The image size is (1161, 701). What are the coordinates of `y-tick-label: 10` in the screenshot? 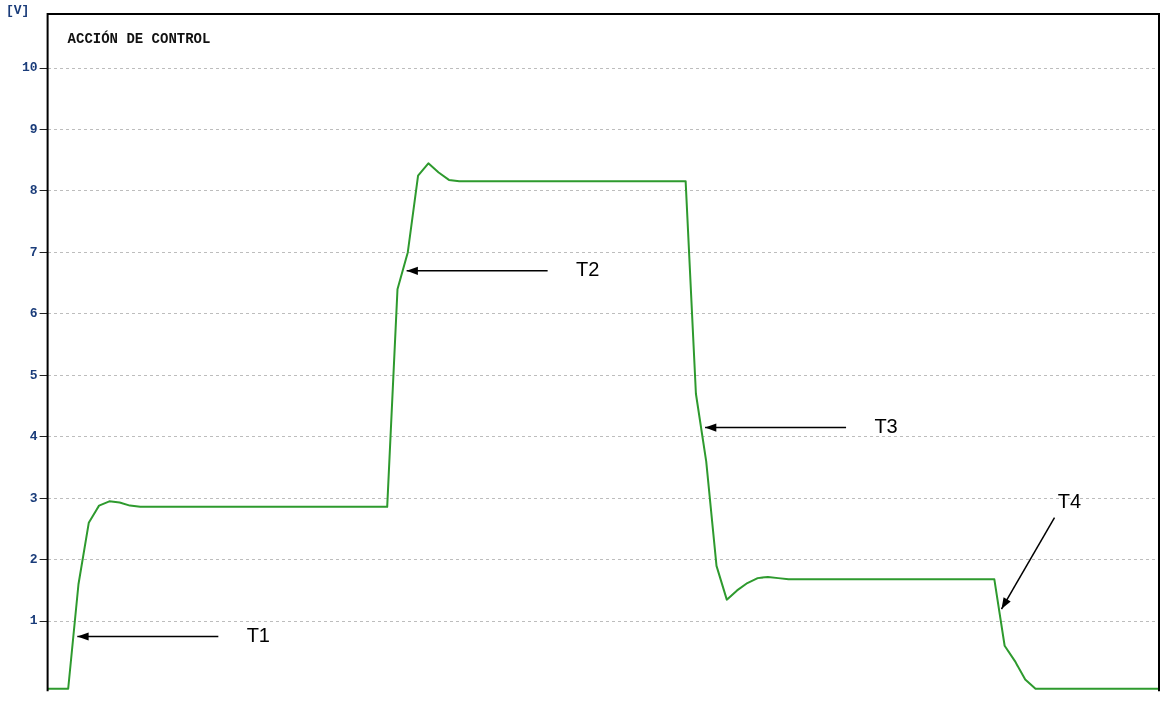 It's located at (29, 68).